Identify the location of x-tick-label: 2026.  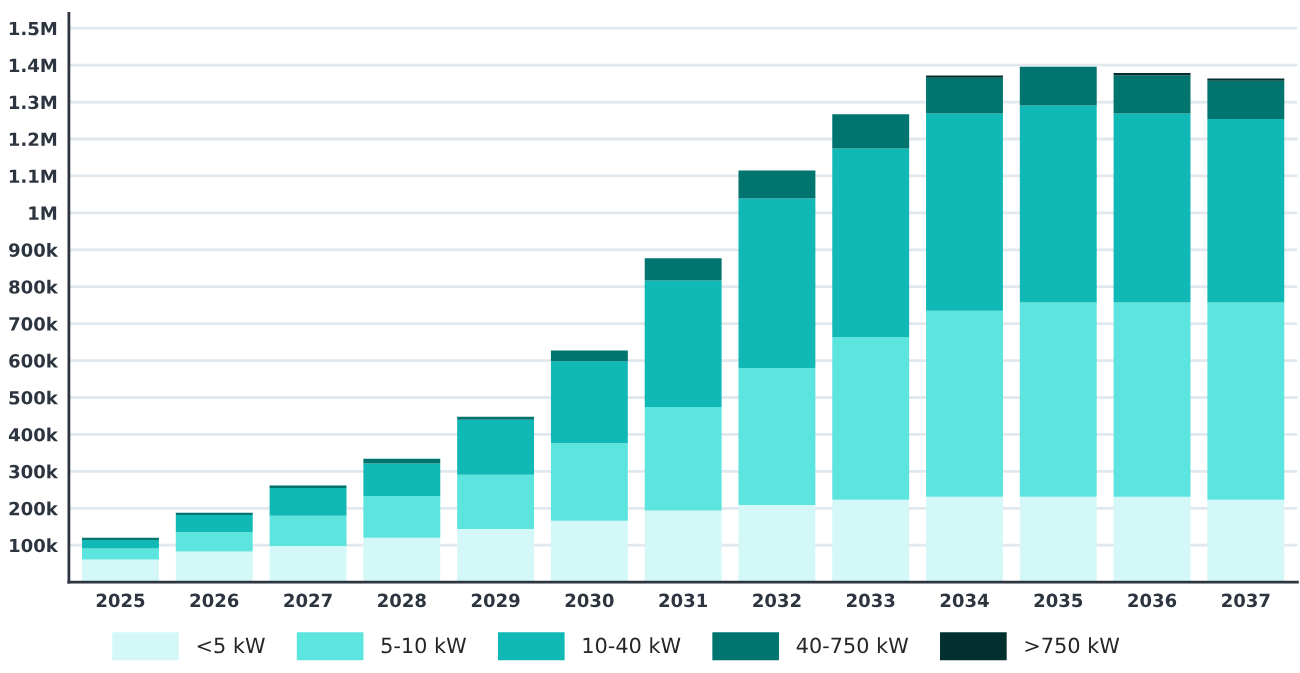
(214, 600).